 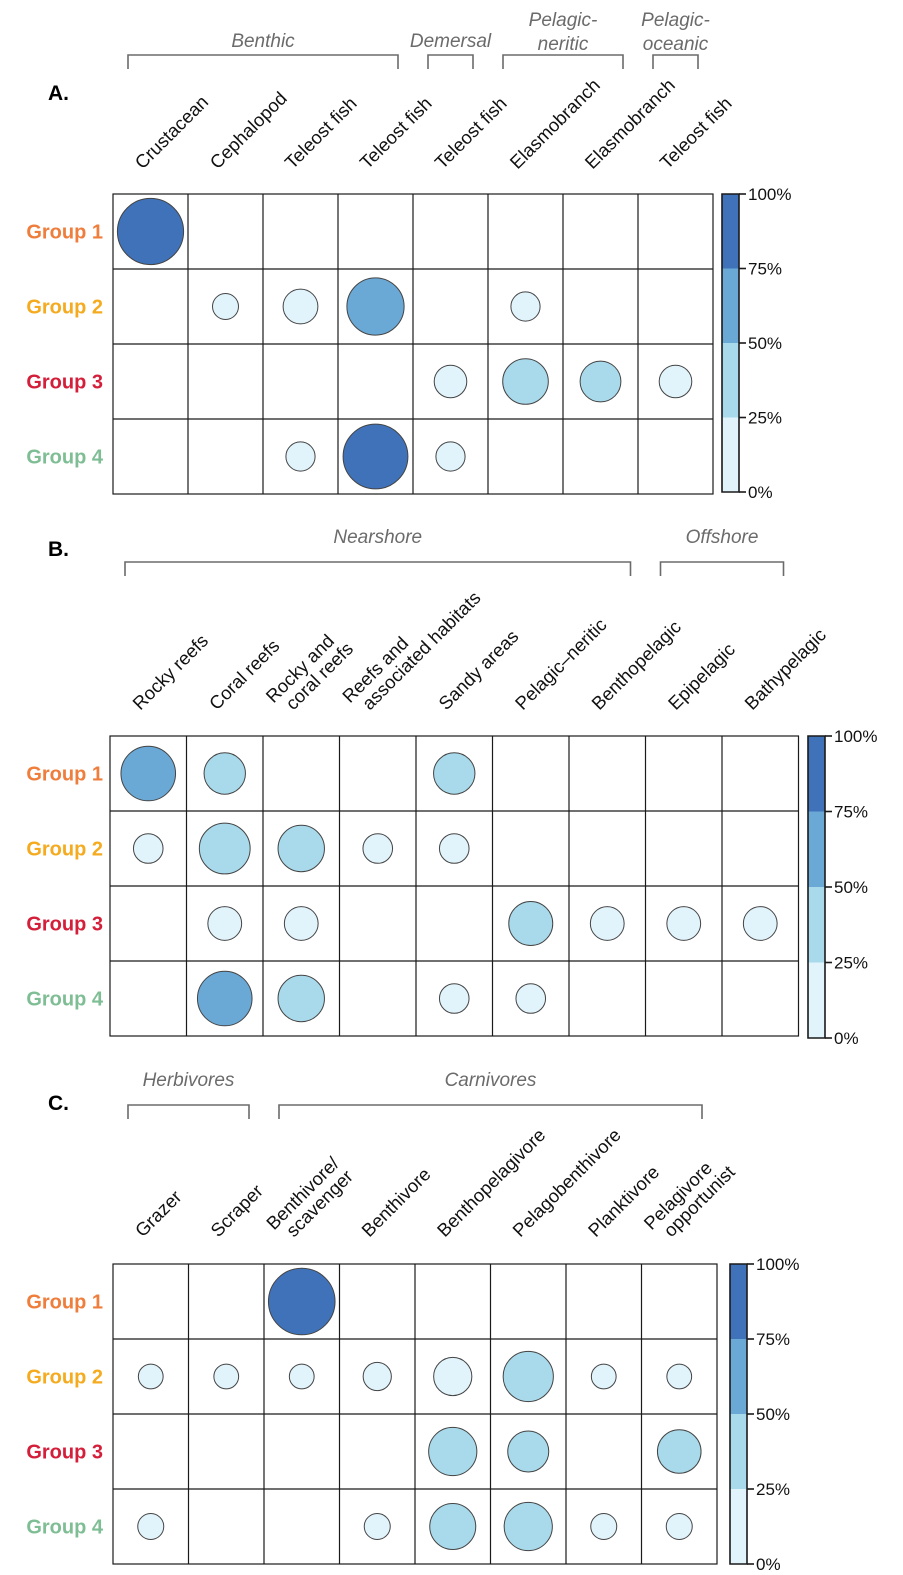 What do you see at coordinates (58, 1103) in the screenshot?
I see `panel-label: C.` at bounding box center [58, 1103].